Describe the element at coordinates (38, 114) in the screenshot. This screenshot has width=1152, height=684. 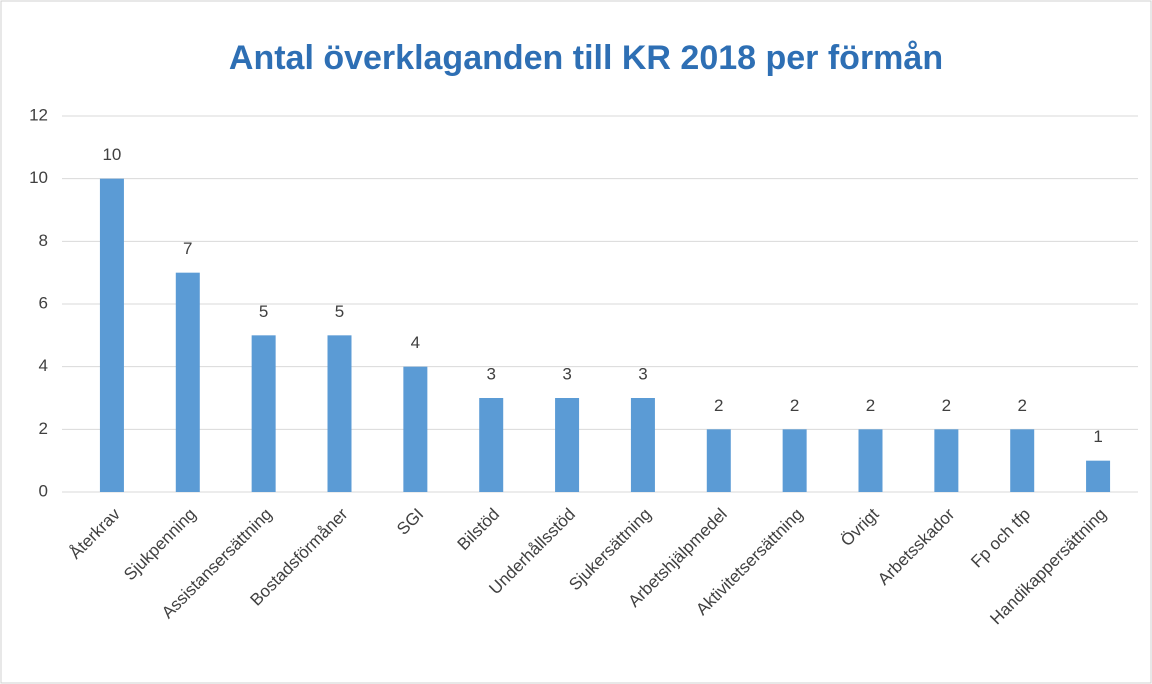
I see `y-tick-label: 12` at that location.